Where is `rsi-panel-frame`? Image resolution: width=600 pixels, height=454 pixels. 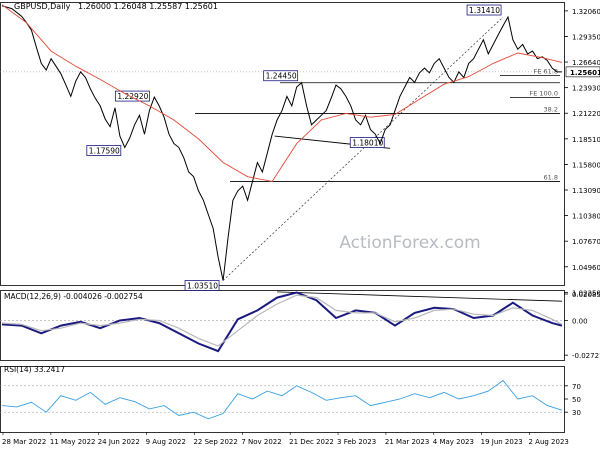 rsi-panel-frame is located at coordinates (282, 399).